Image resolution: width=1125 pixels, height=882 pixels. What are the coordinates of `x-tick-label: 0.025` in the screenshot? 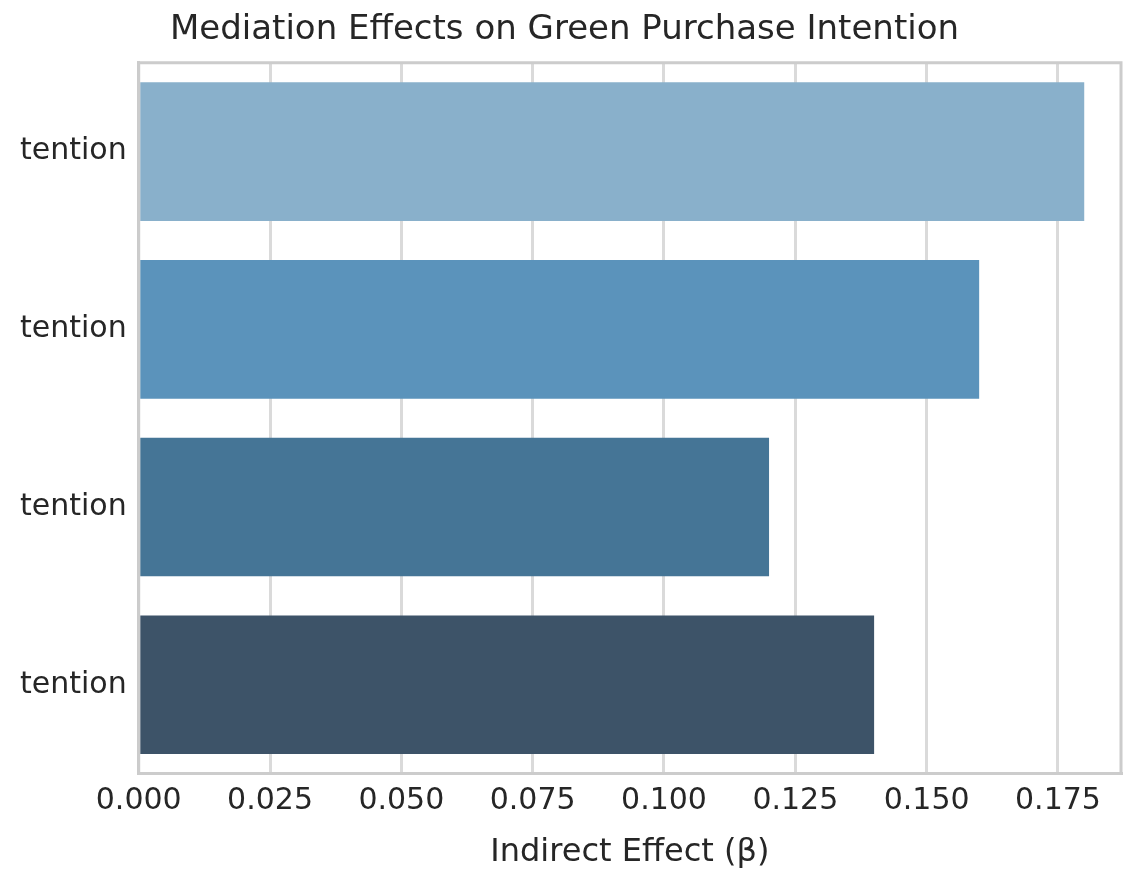 It's located at (270, 799).